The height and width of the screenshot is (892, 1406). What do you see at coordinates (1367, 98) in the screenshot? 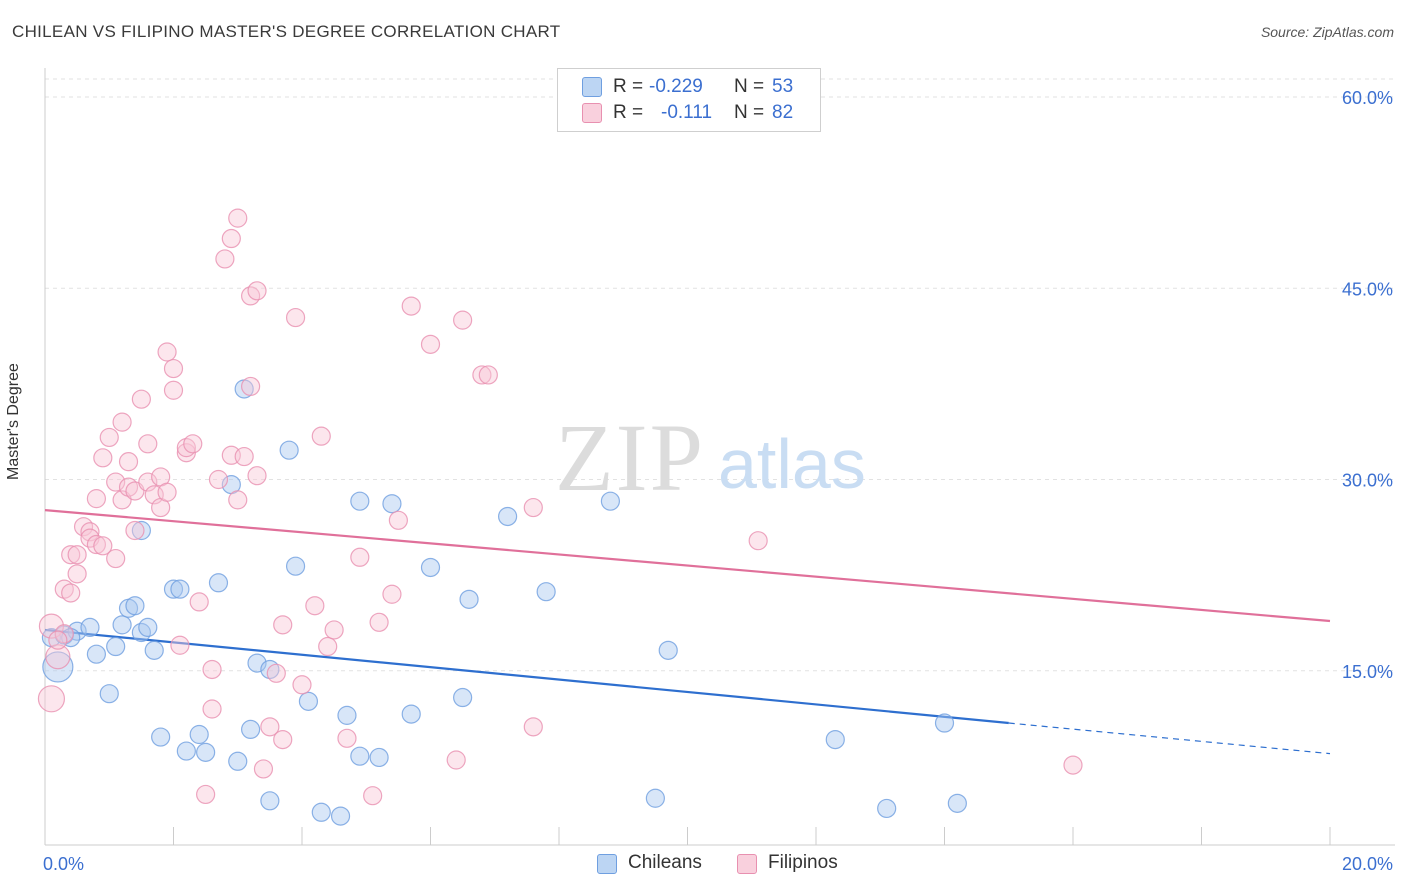
I see `y-tick-label: 60.0%` at bounding box center [1367, 98].